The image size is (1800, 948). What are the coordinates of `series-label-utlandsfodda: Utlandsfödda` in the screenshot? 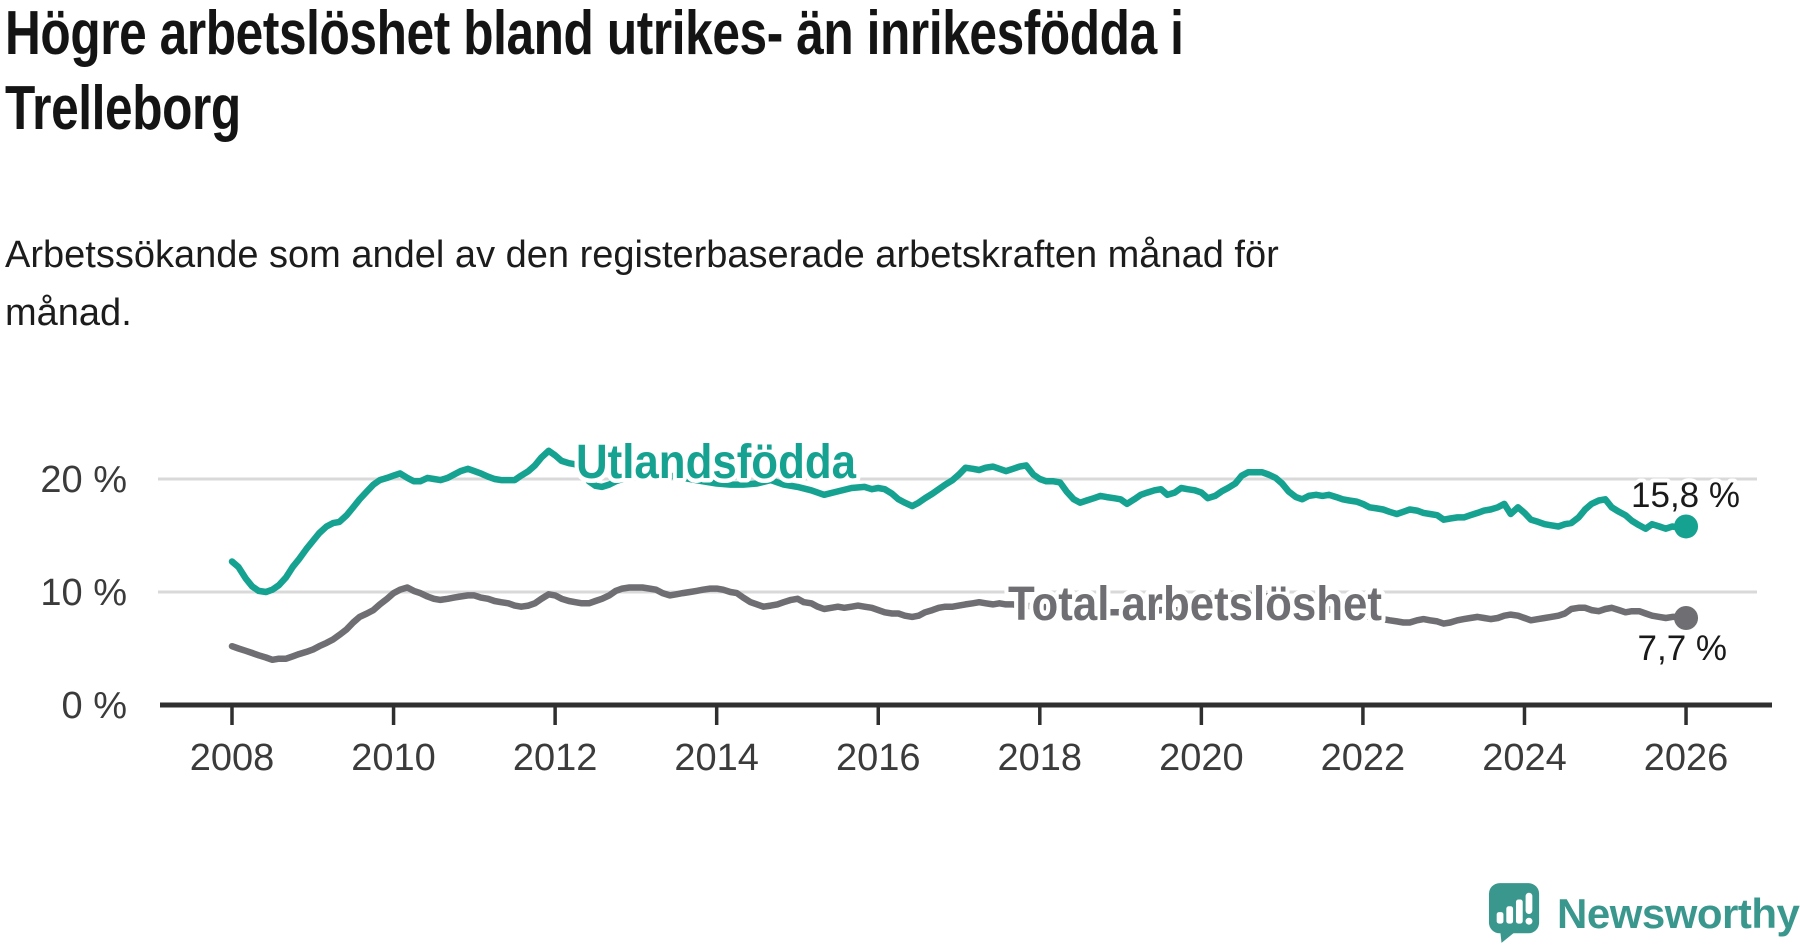 It's located at (716, 462).